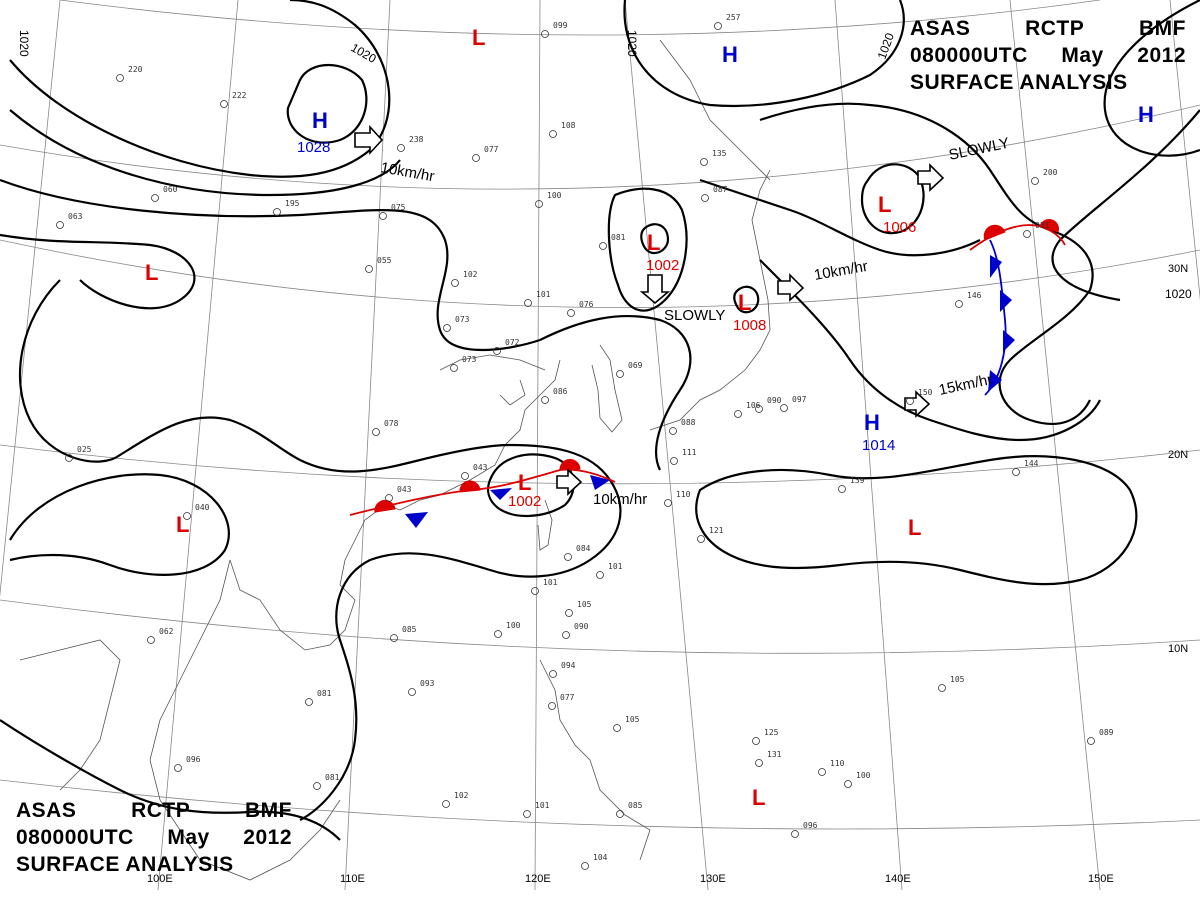 This screenshot has width=1200, height=900. What do you see at coordinates (689, 452) in the screenshot?
I see `station-pressure: 111` at bounding box center [689, 452].